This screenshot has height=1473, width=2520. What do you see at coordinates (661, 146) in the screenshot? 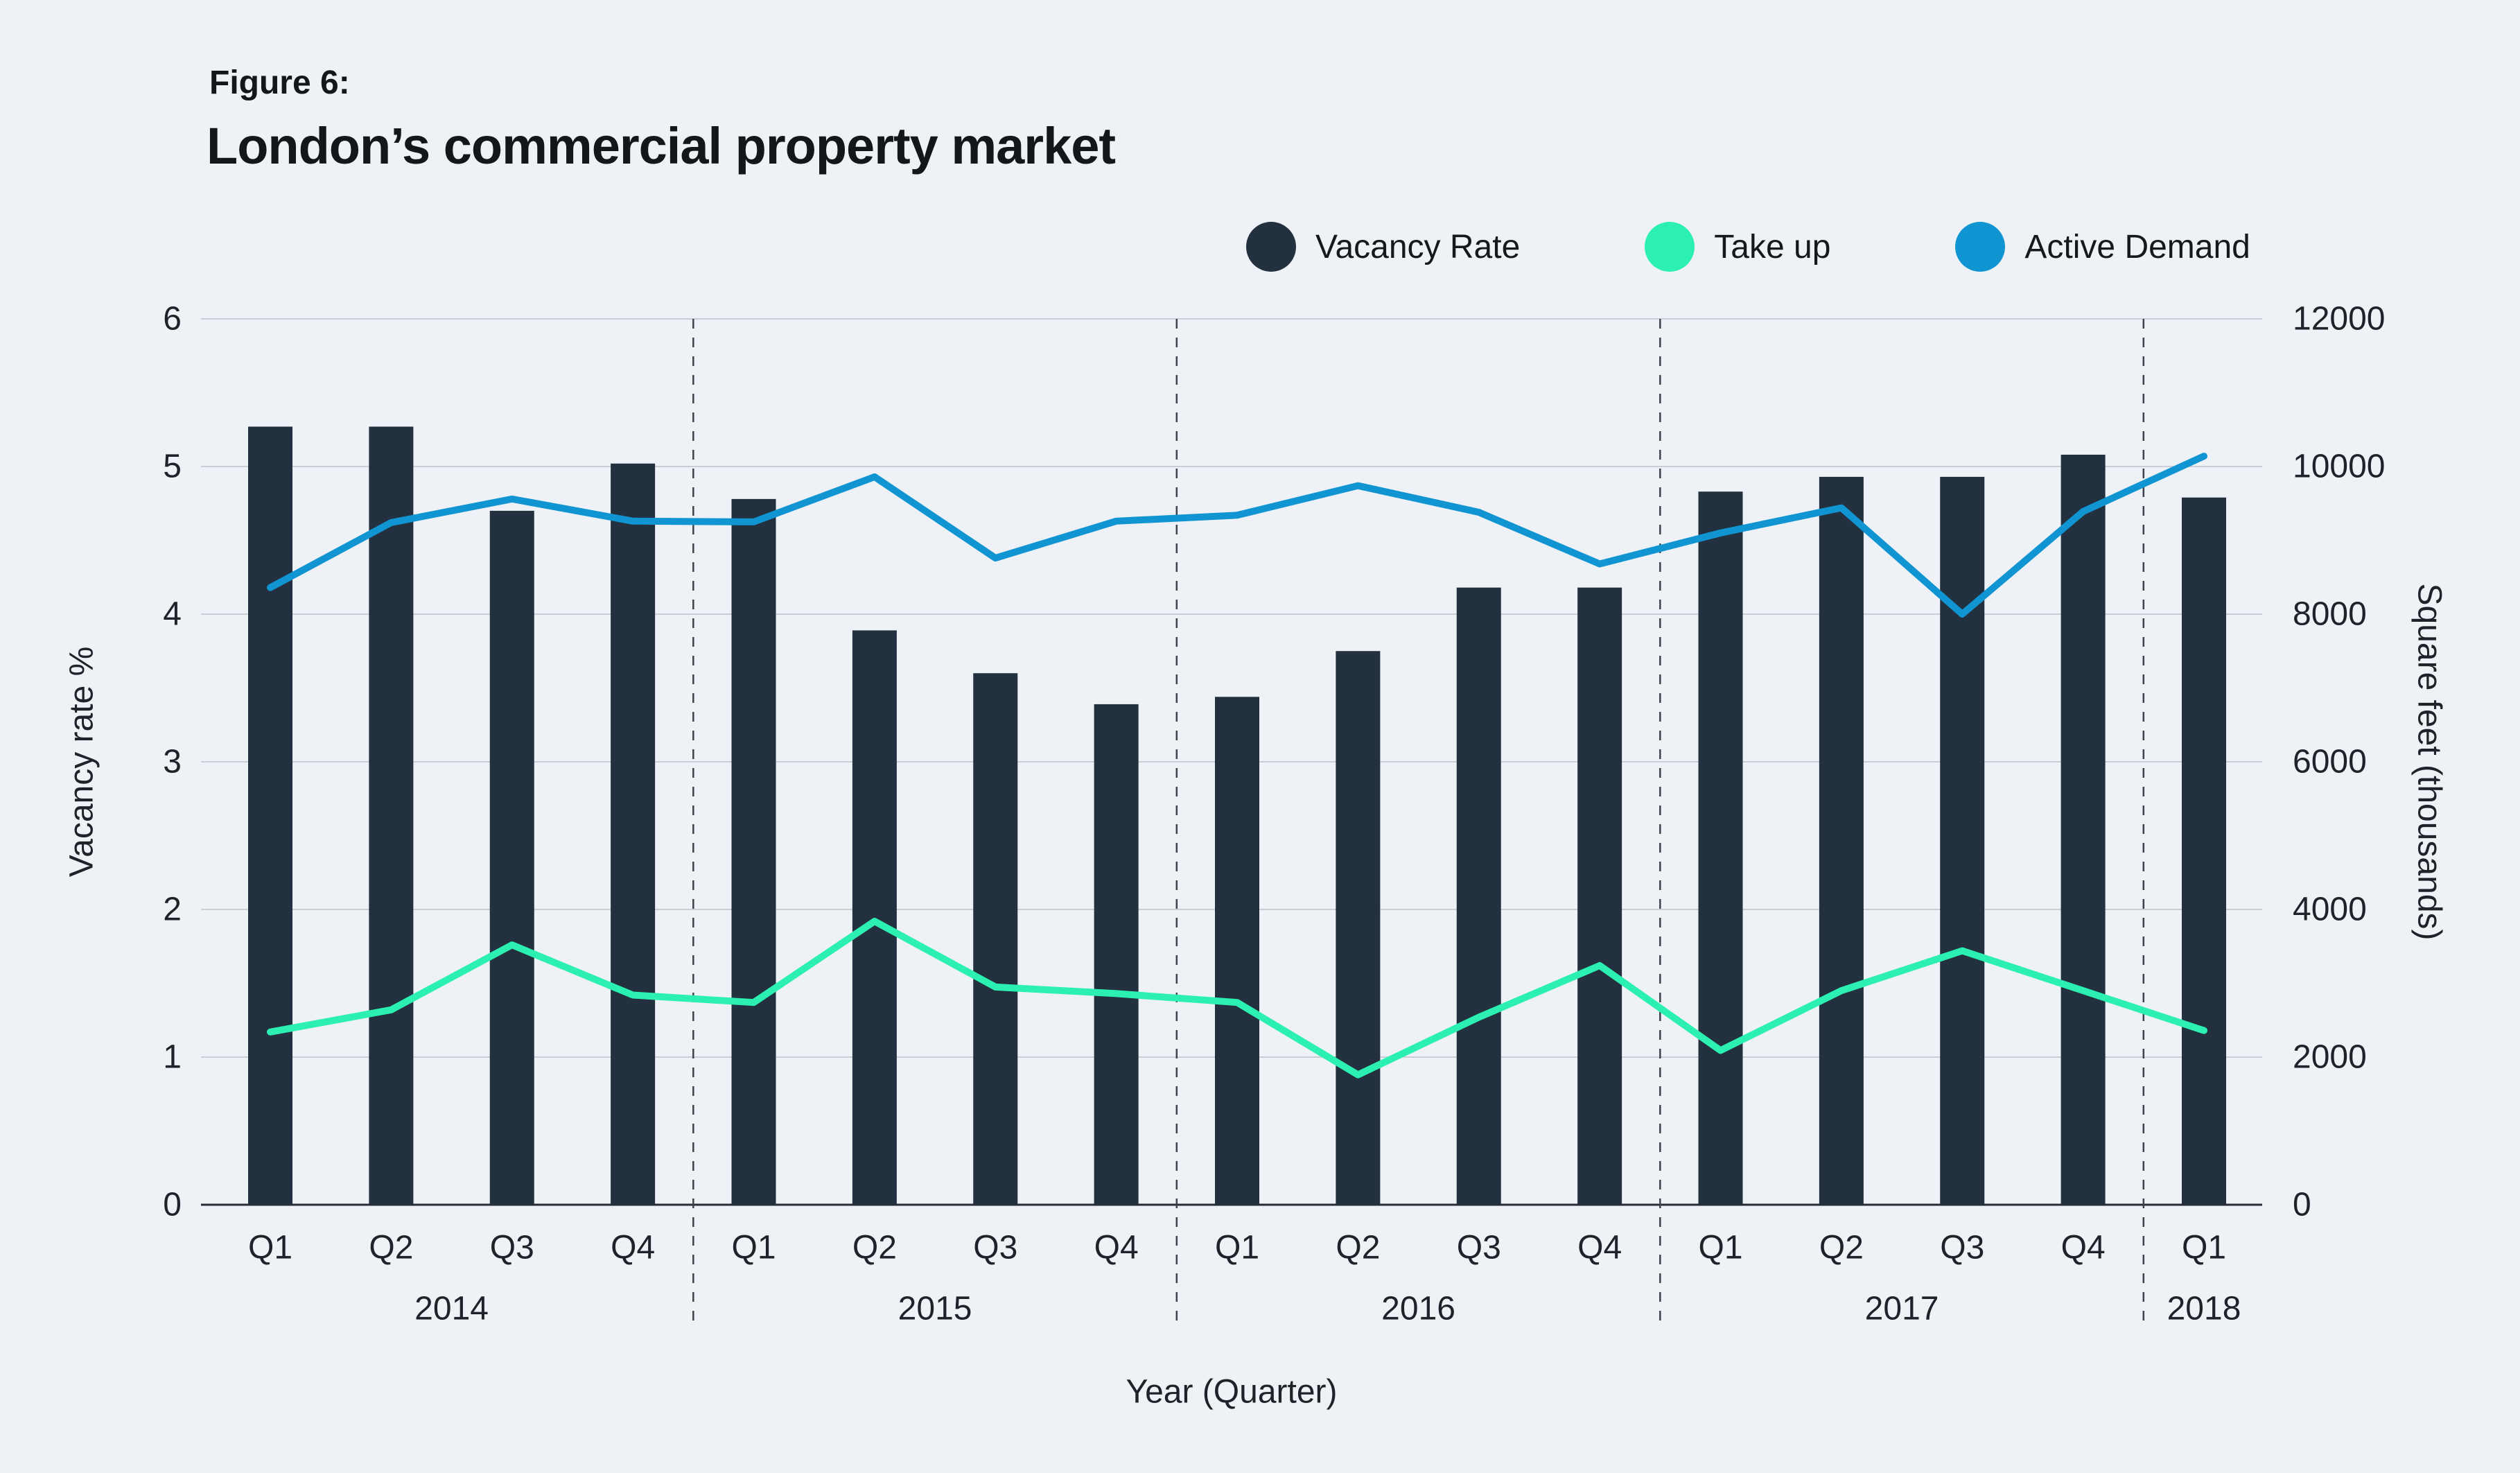
I see `chart-title: London’s commercial property market` at bounding box center [661, 146].